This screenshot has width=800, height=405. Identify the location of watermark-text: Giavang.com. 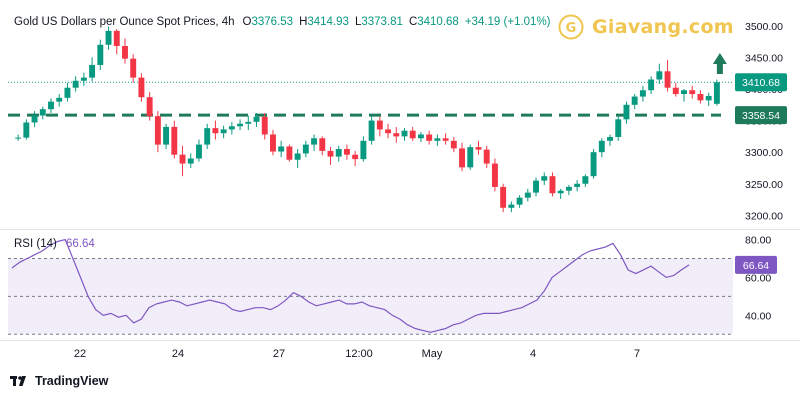
(663, 27).